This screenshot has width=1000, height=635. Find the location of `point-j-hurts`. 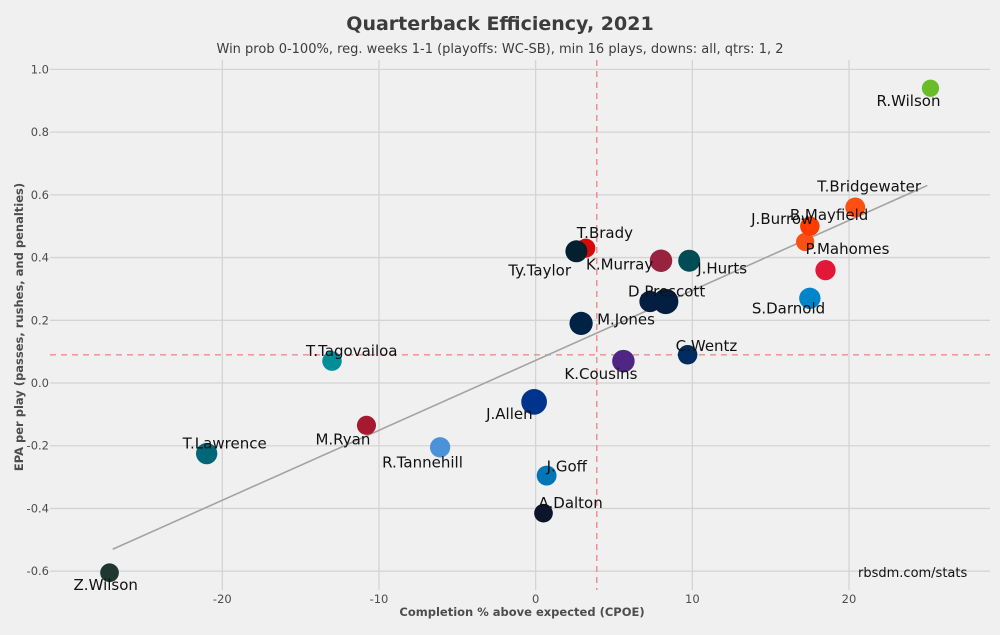

point-j-hurts is located at coordinates (689, 260).